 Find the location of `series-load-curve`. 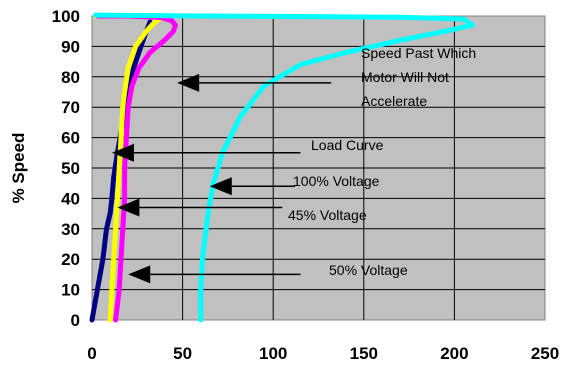

series-load-curve is located at coordinates (121, 171).